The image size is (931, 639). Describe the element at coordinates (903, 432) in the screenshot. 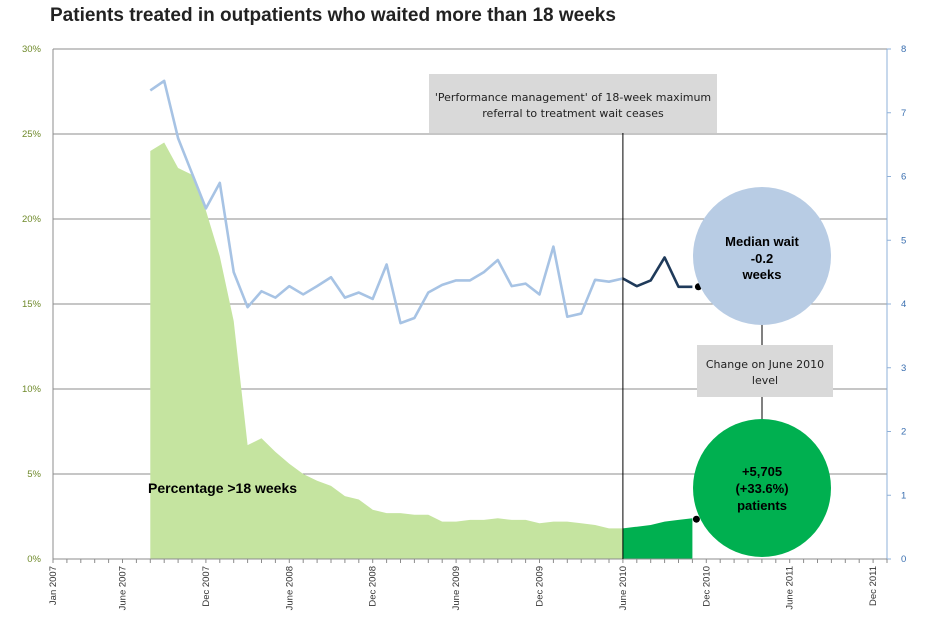

I see `y-right-tick-label: 2` at that location.